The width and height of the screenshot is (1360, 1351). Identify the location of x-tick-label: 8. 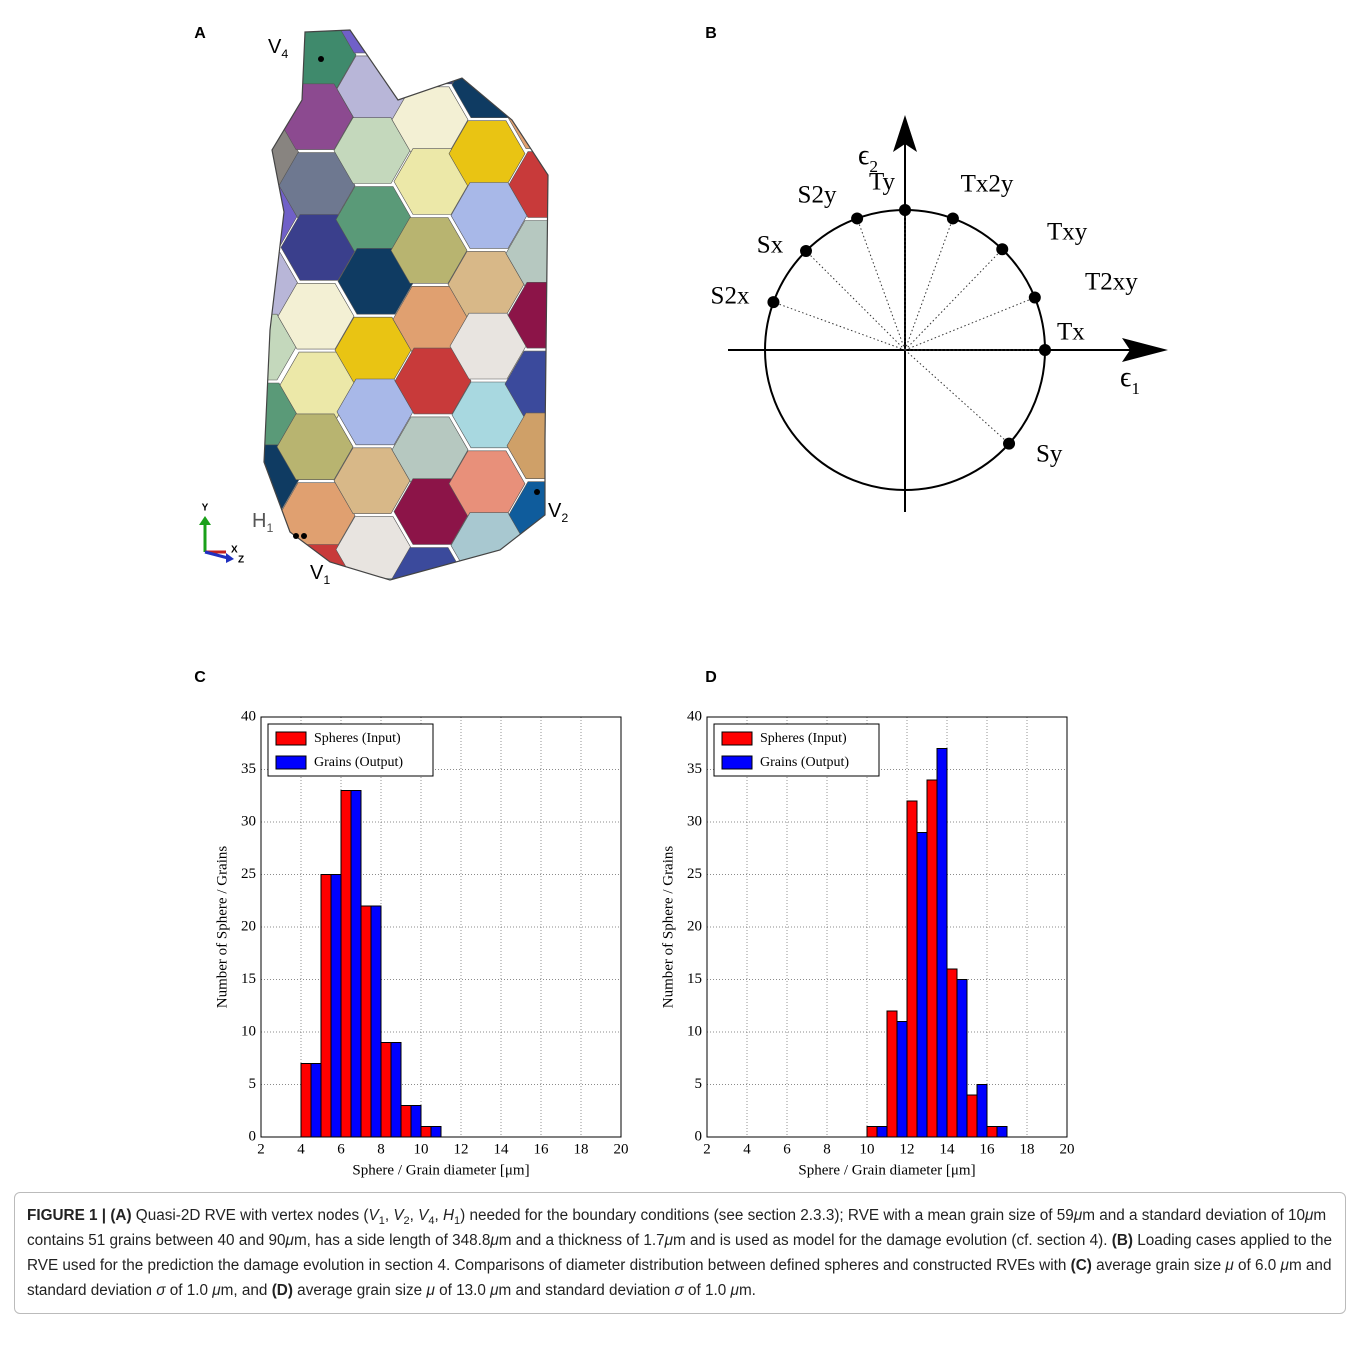
(827, 1149).